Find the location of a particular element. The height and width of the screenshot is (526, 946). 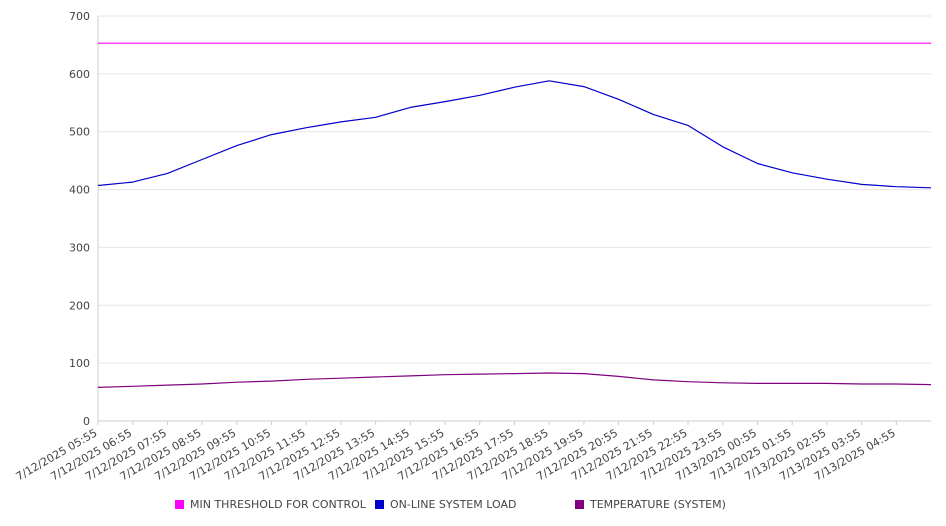

y-tick-label: 700 is located at coordinates (79, 16).